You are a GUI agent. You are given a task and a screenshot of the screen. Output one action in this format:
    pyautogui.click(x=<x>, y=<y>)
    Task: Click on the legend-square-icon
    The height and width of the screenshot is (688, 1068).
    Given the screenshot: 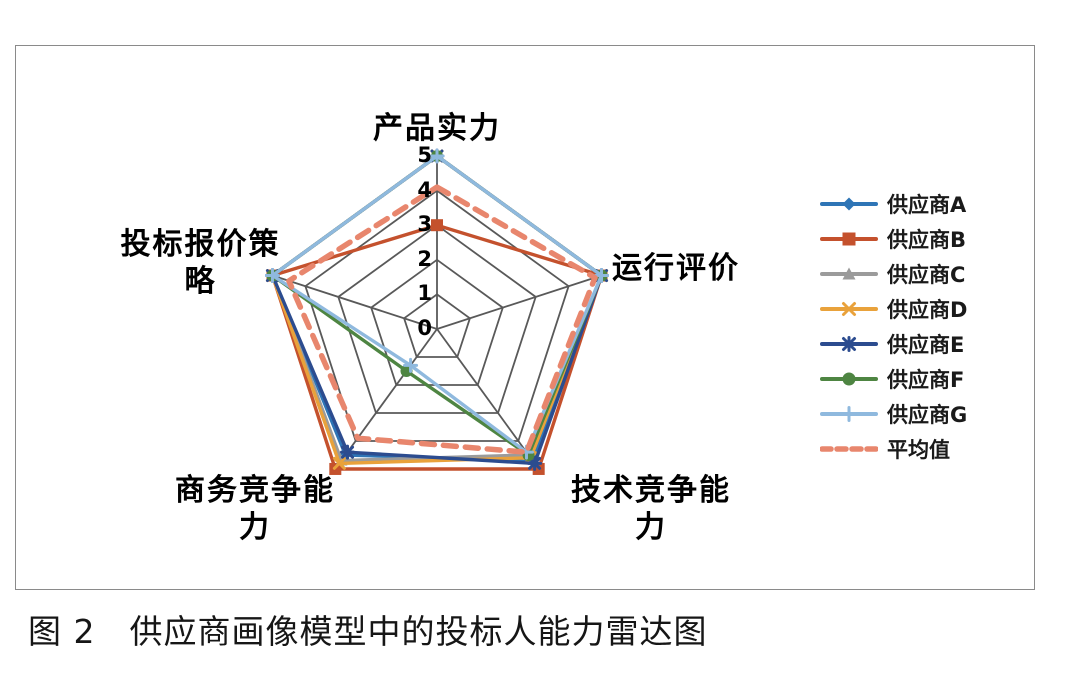 What is the action you would take?
    pyautogui.click(x=849, y=238)
    